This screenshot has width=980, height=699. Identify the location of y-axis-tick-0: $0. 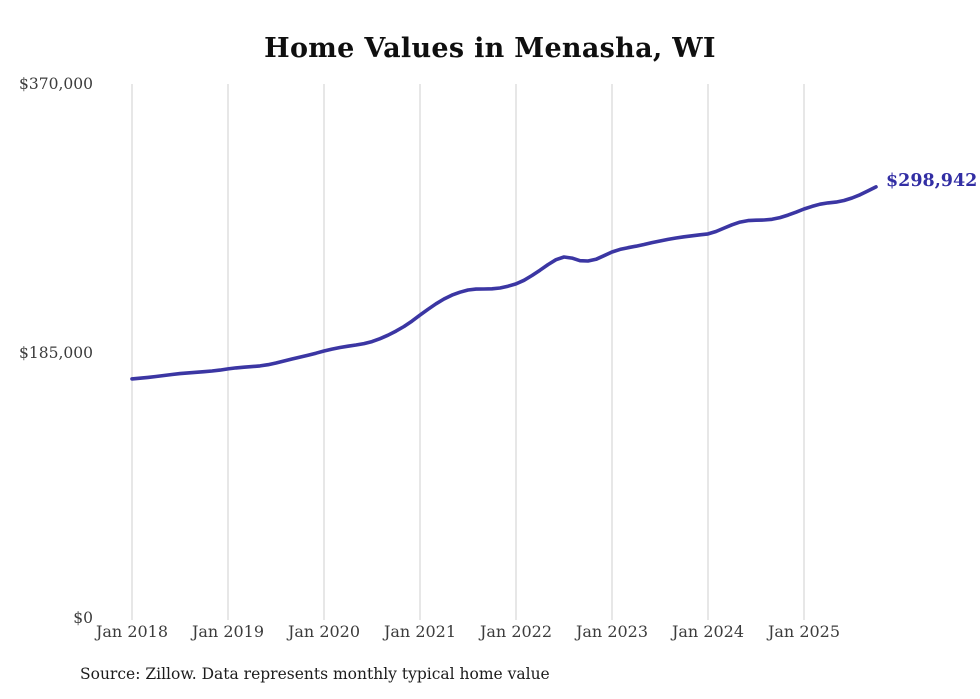
(83, 618).